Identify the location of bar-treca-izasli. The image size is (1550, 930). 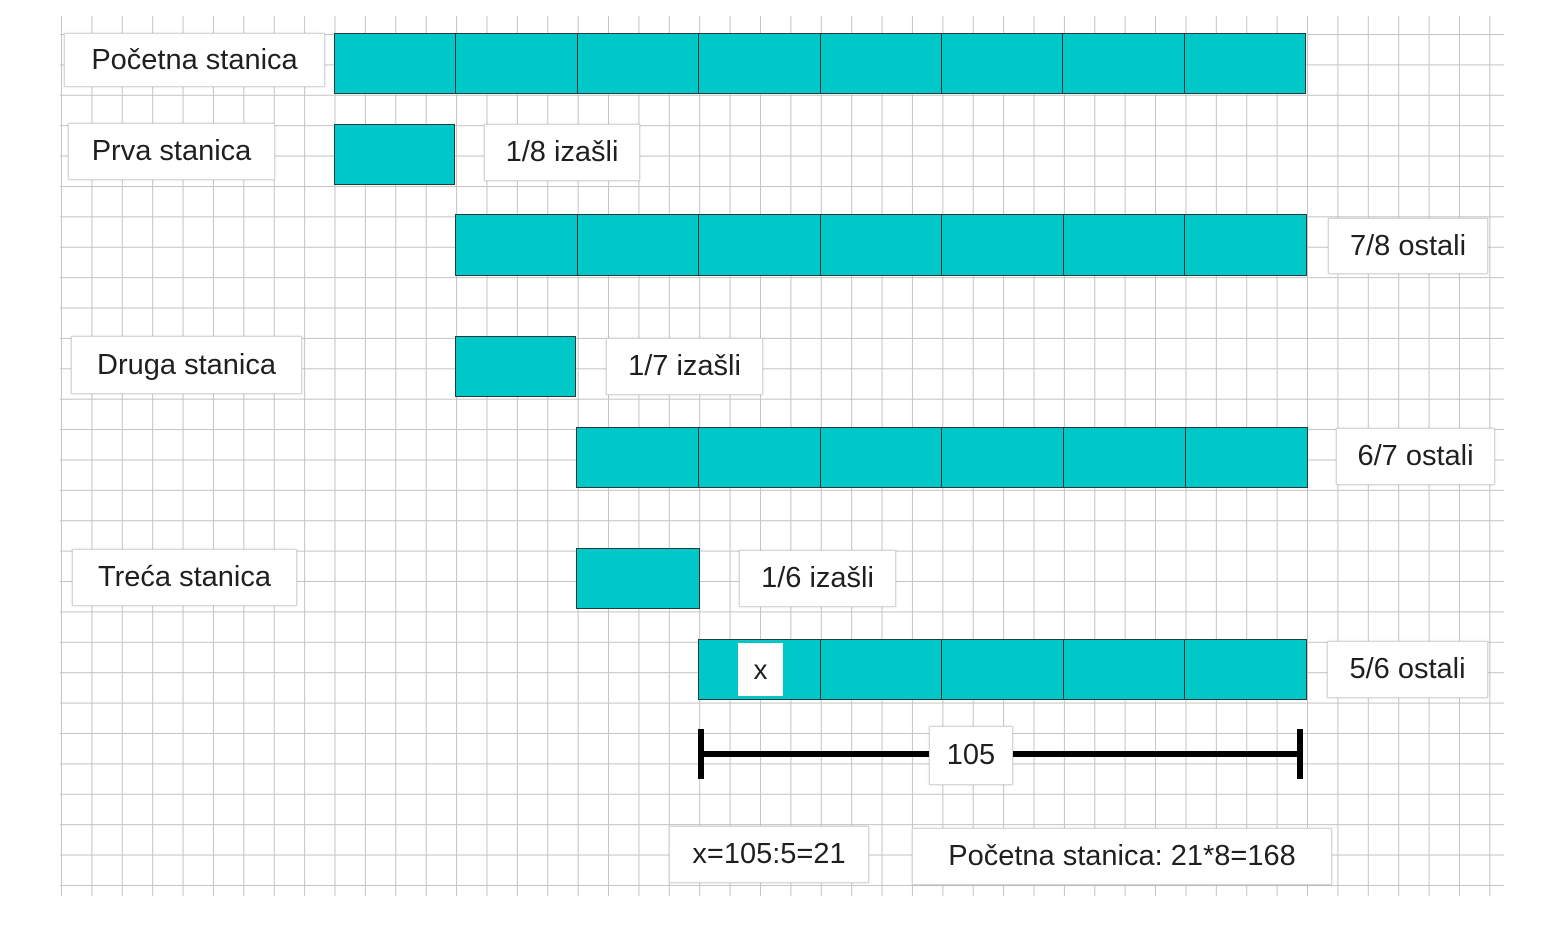
(638, 578).